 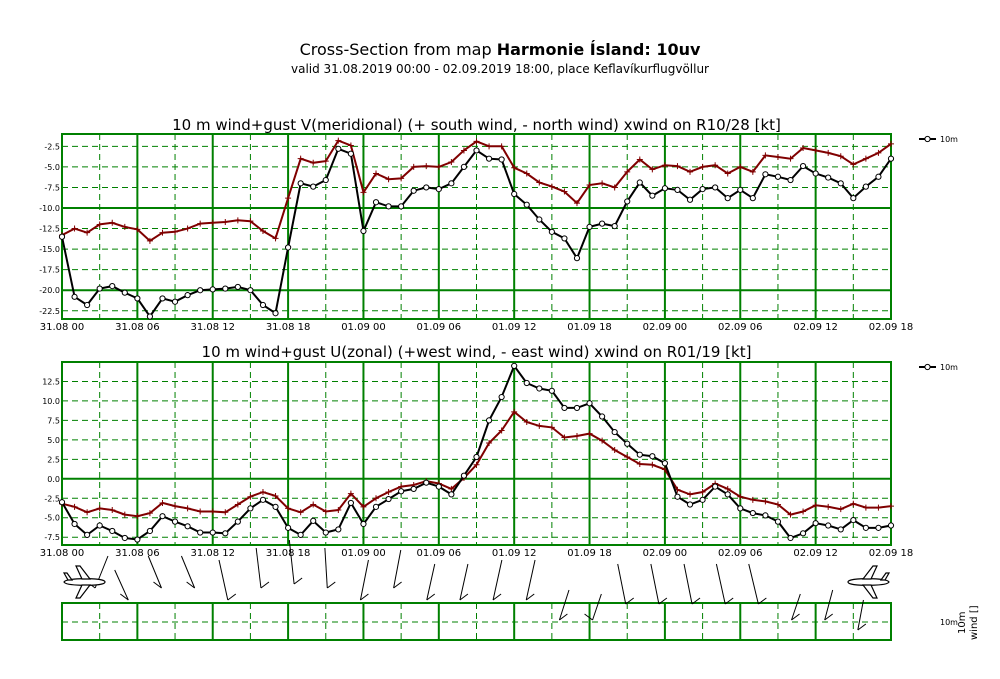 What do you see at coordinates (53, 479) in the screenshot?
I see `y-tick-label: 0.0` at bounding box center [53, 479].